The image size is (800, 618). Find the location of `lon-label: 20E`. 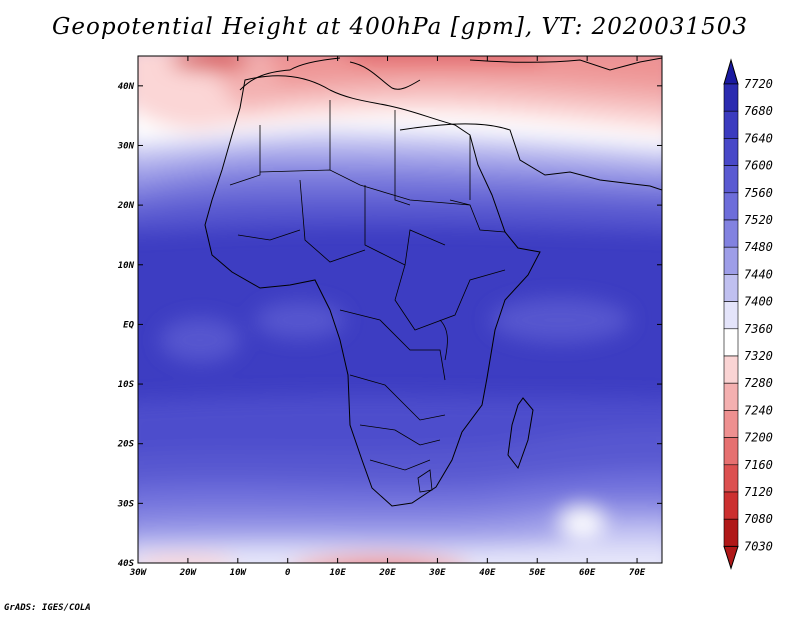

lon-label: 20E is located at coordinates (387, 573).